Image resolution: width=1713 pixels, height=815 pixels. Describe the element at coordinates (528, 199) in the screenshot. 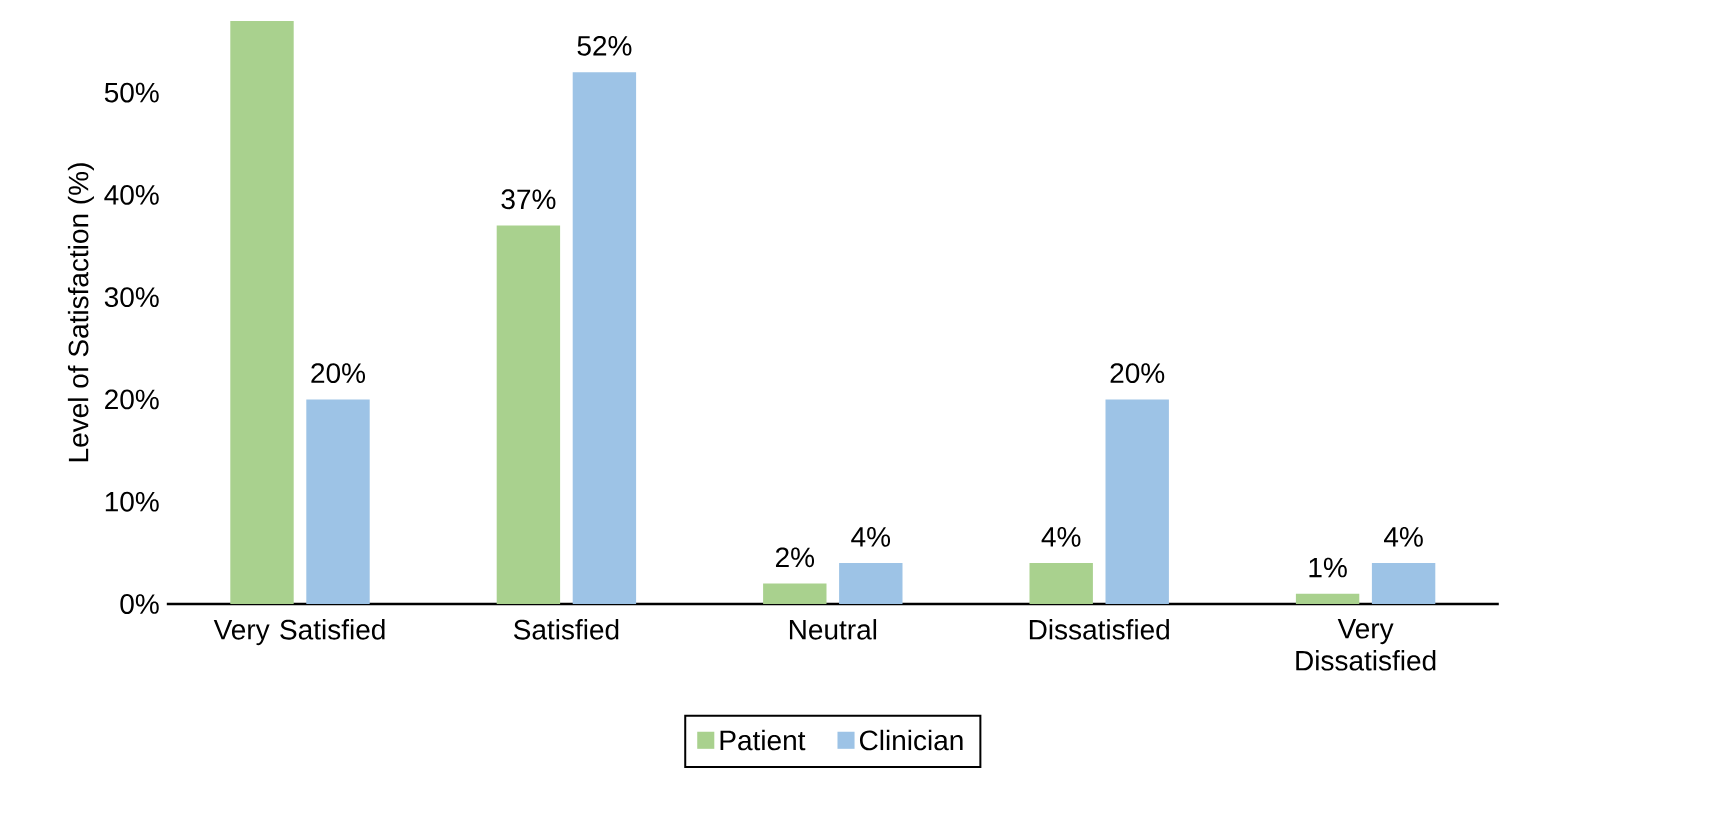

I see `data-label: 37%` at that location.